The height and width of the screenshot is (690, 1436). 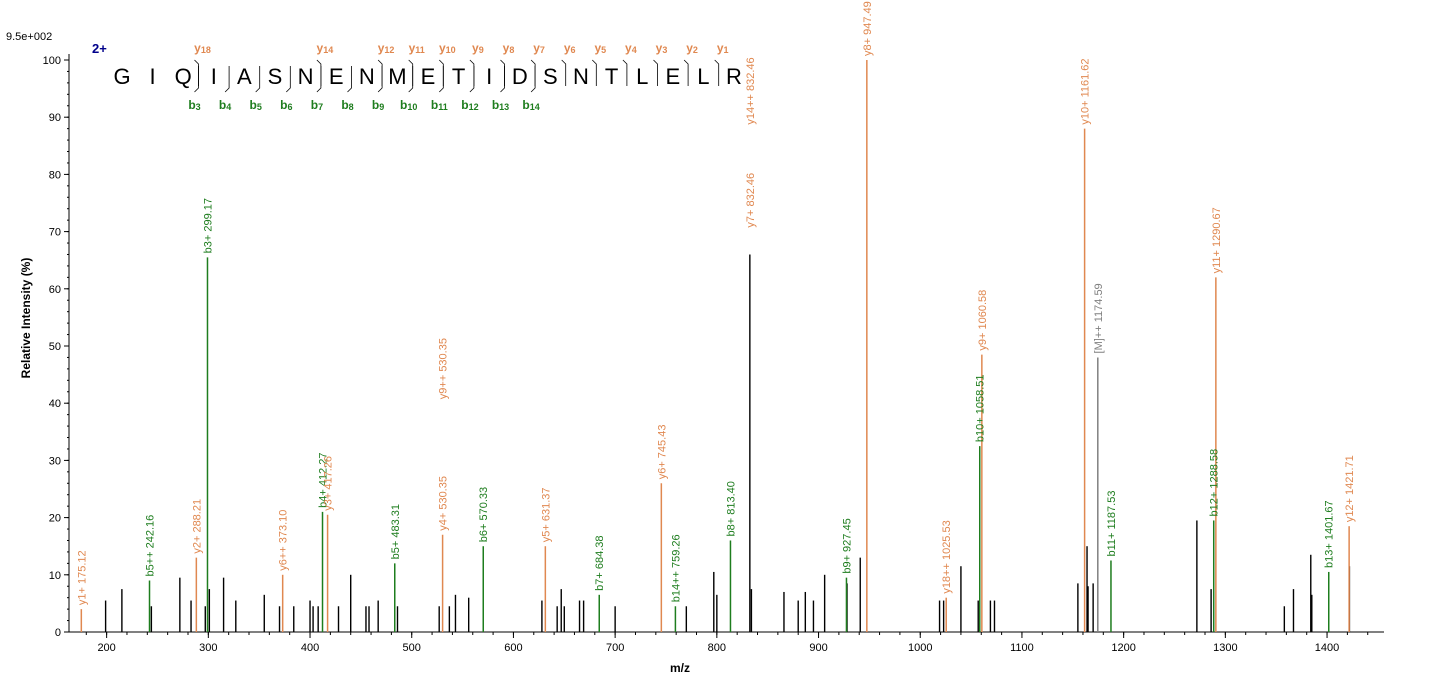 I want to click on sequence-residue: M, so click(x=397, y=76).